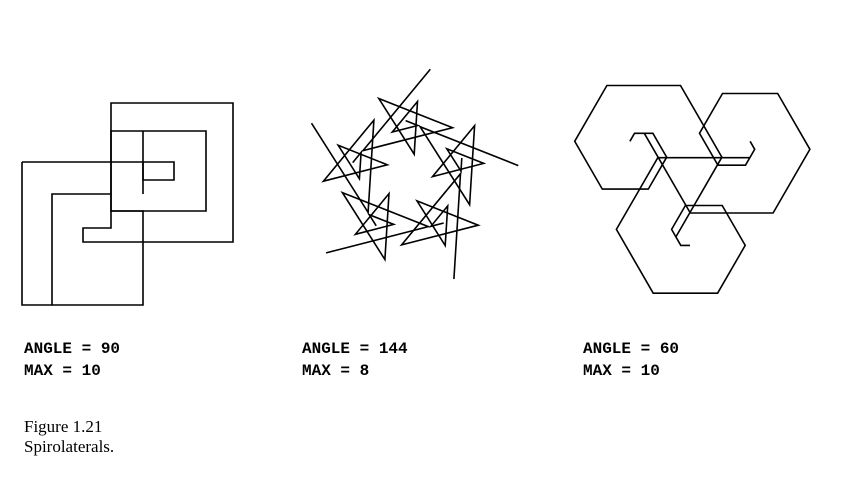  Describe the element at coordinates (63, 426) in the screenshot. I see `figure-number: Figure 1.21` at that location.